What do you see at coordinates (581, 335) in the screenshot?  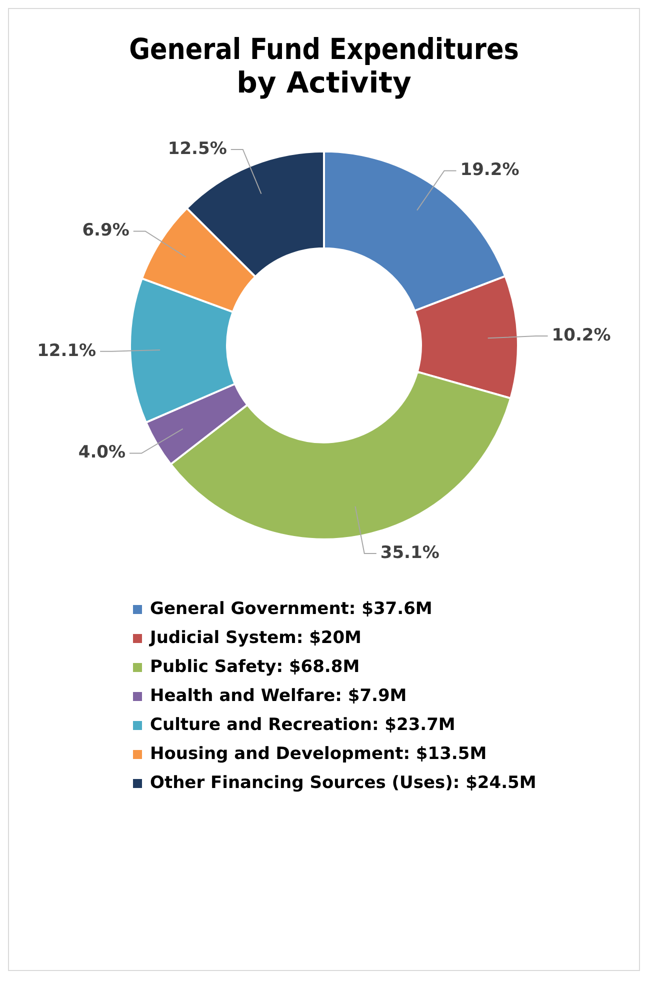 I see `data-label: 10.2%` at bounding box center [581, 335].